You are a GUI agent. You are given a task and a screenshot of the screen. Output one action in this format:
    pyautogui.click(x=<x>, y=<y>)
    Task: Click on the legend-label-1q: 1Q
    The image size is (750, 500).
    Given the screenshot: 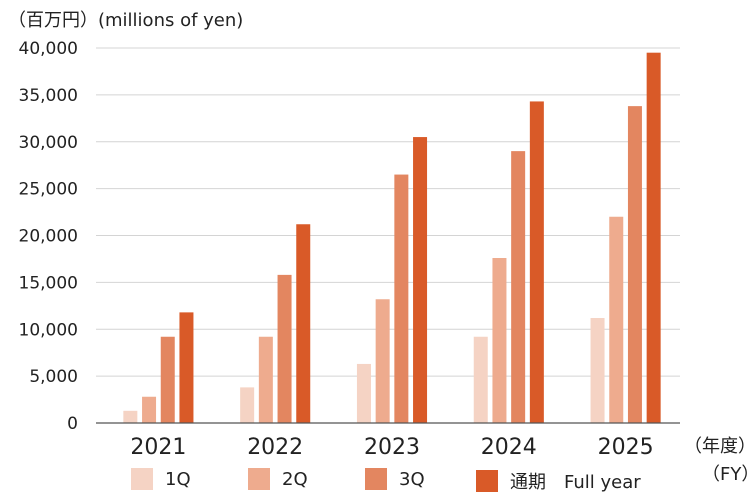 What is the action you would take?
    pyautogui.click(x=178, y=479)
    